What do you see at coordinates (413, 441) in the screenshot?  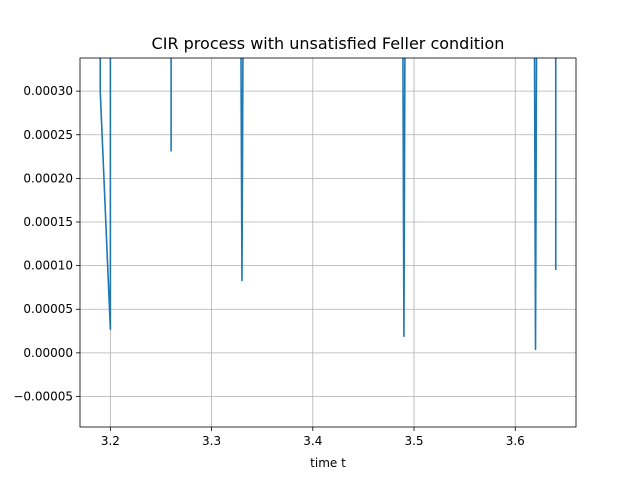 I see `x-tick-label: 3.5` at bounding box center [413, 441].